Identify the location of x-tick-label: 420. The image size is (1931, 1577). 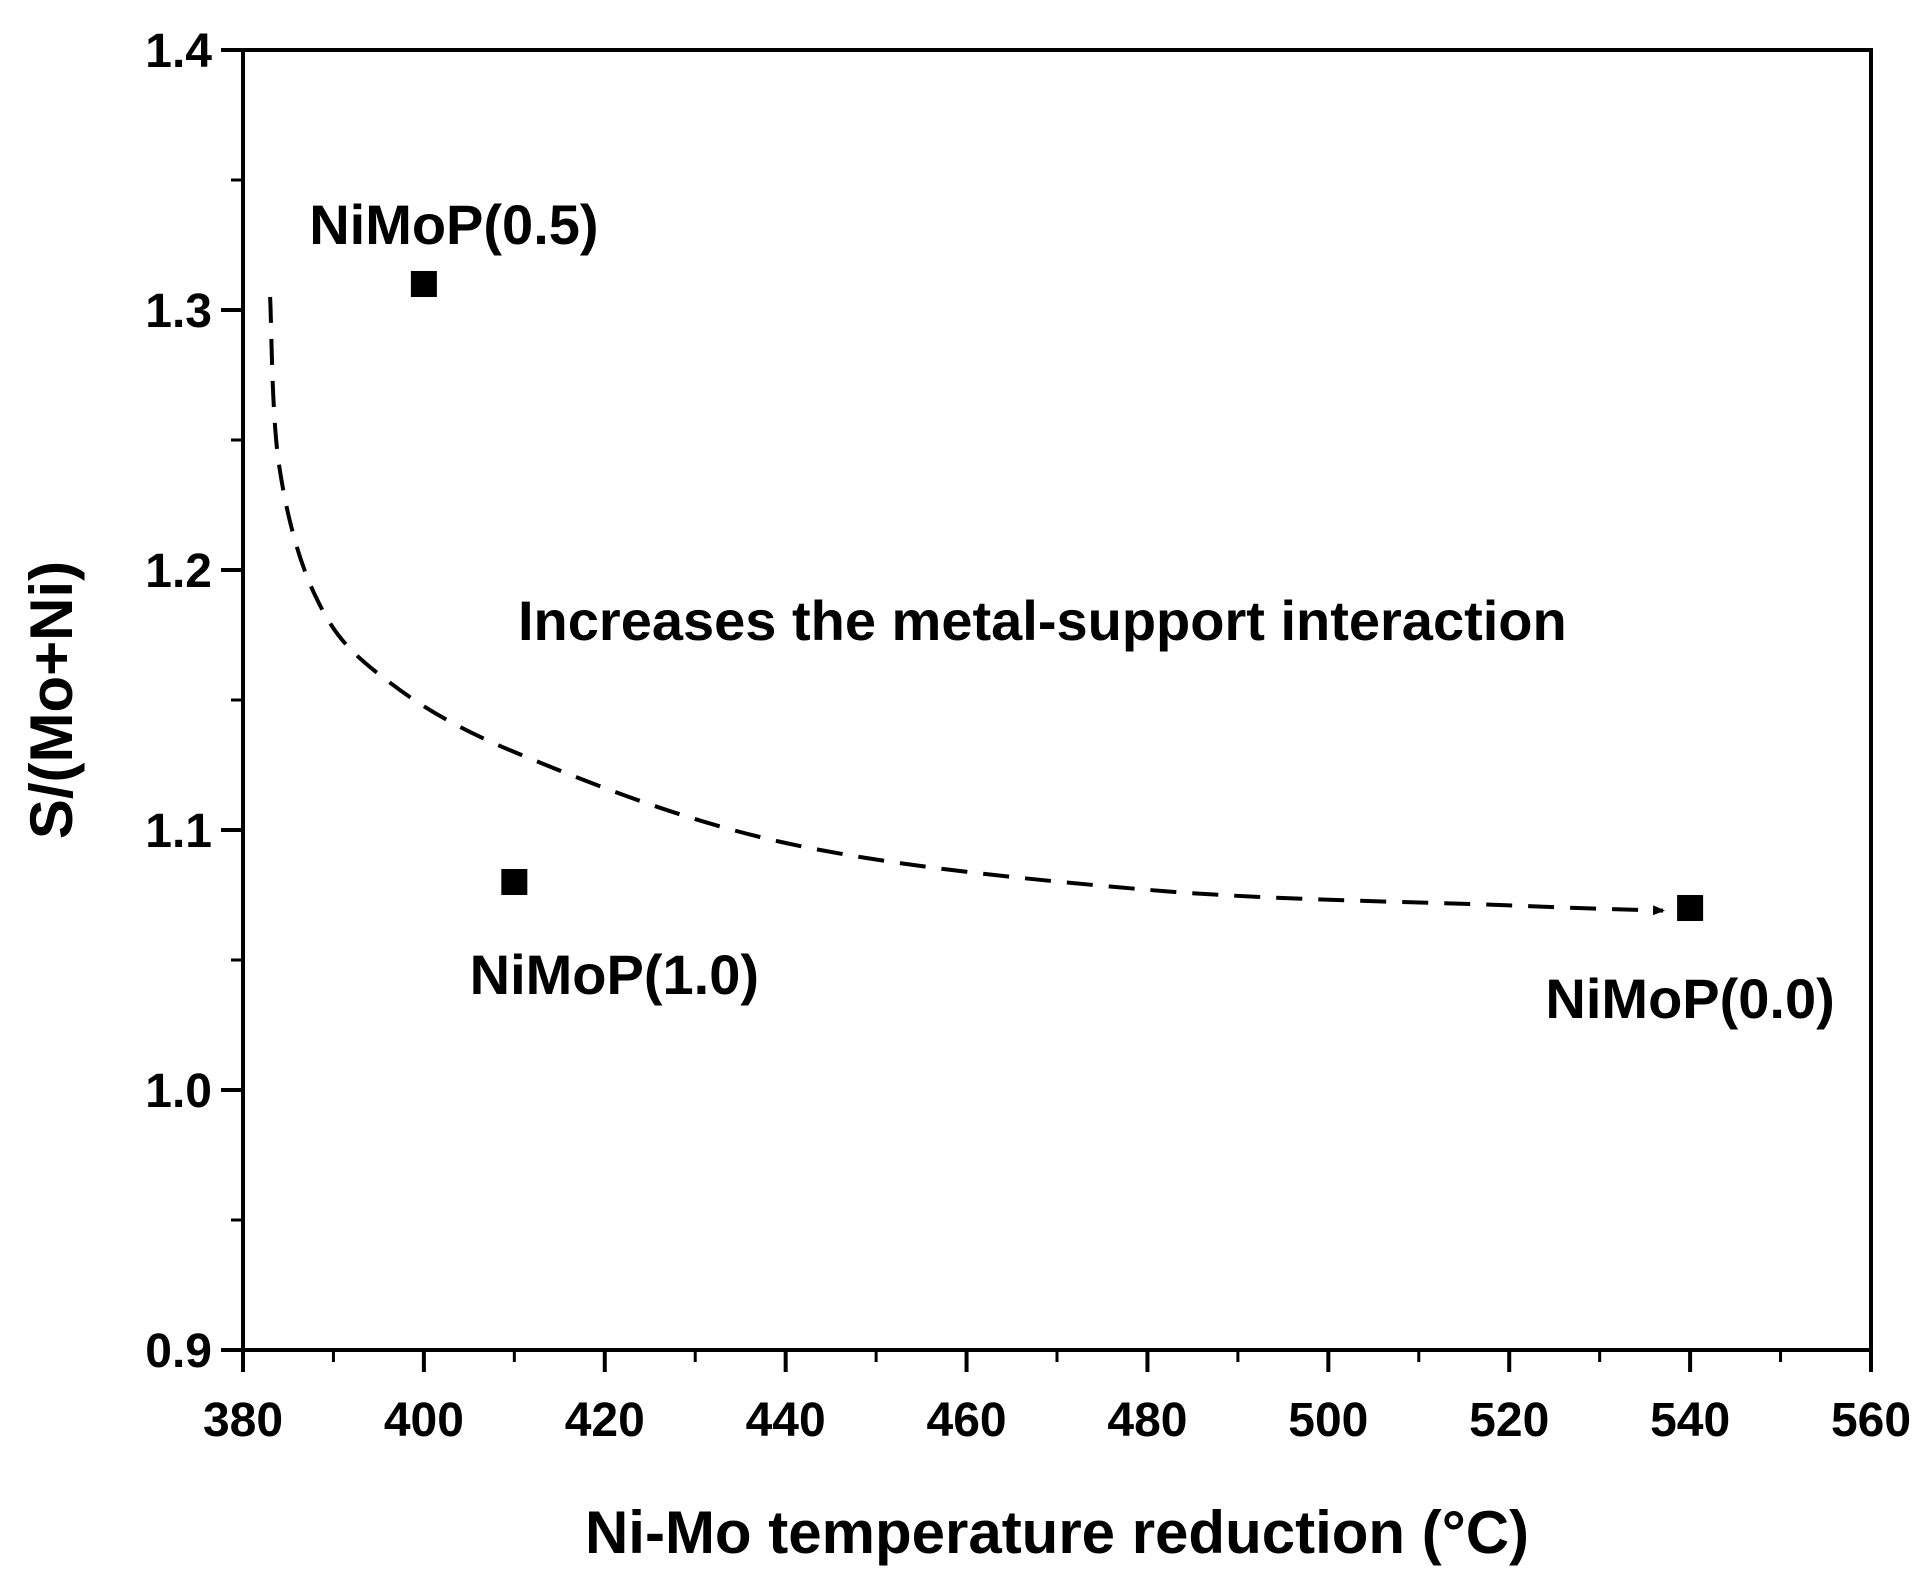
(605, 1420).